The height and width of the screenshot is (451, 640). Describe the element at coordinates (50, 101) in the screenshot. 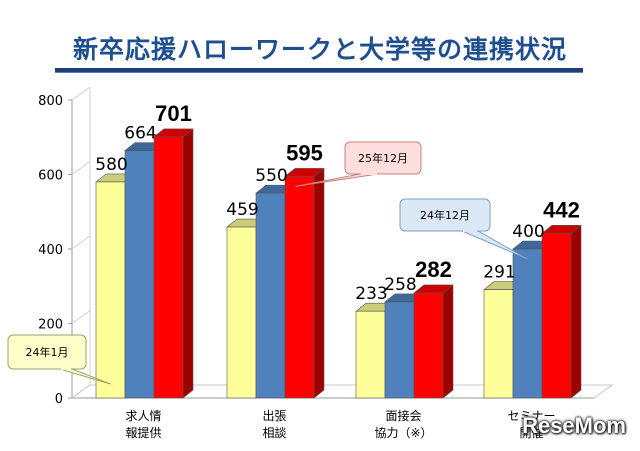

I see `y-tick-label: 800` at that location.